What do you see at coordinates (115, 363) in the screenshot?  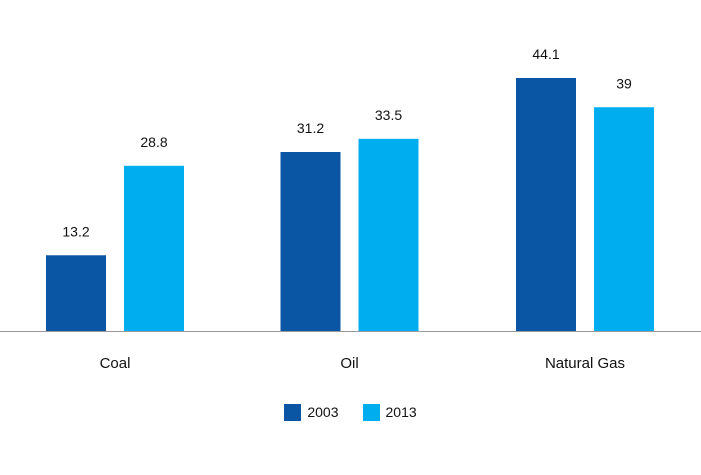 I see `x-tick-label-coal: Coal` at bounding box center [115, 363].